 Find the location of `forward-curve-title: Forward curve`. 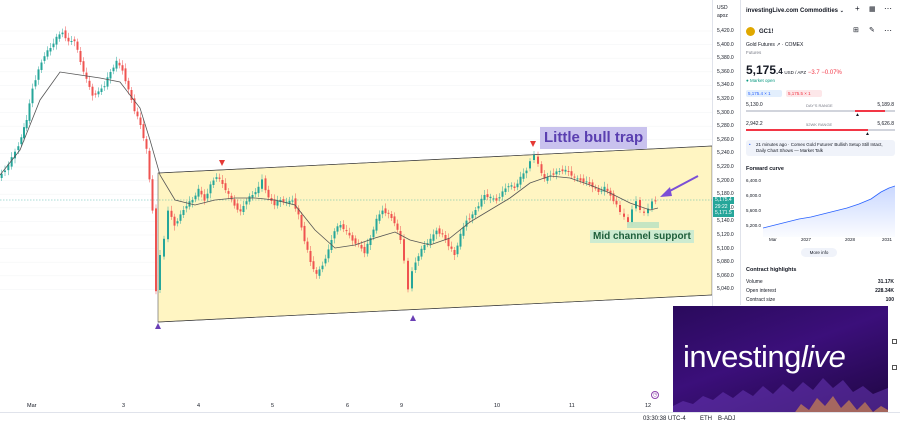

forward-curve-title: Forward curve is located at coordinates (765, 169).